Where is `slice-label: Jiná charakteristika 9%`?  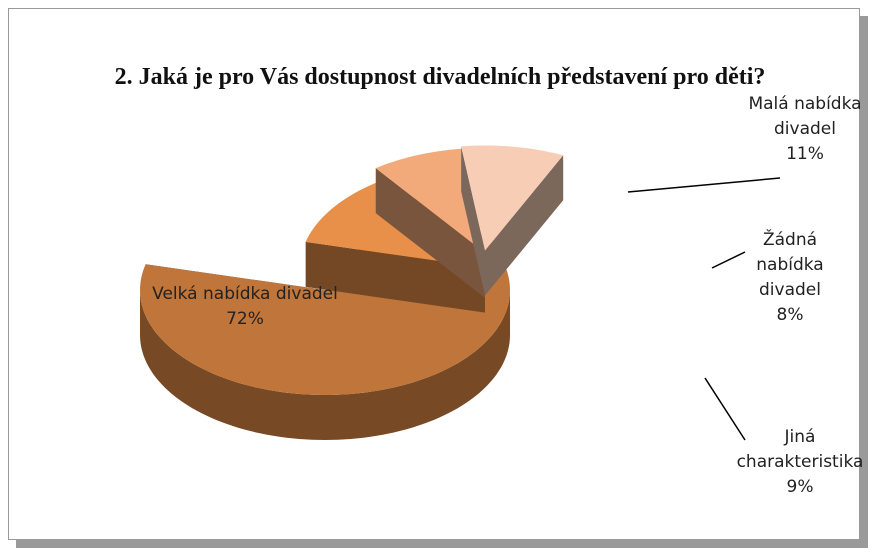
slice-label: Jiná charakteristika 9% is located at coordinates (800, 462).